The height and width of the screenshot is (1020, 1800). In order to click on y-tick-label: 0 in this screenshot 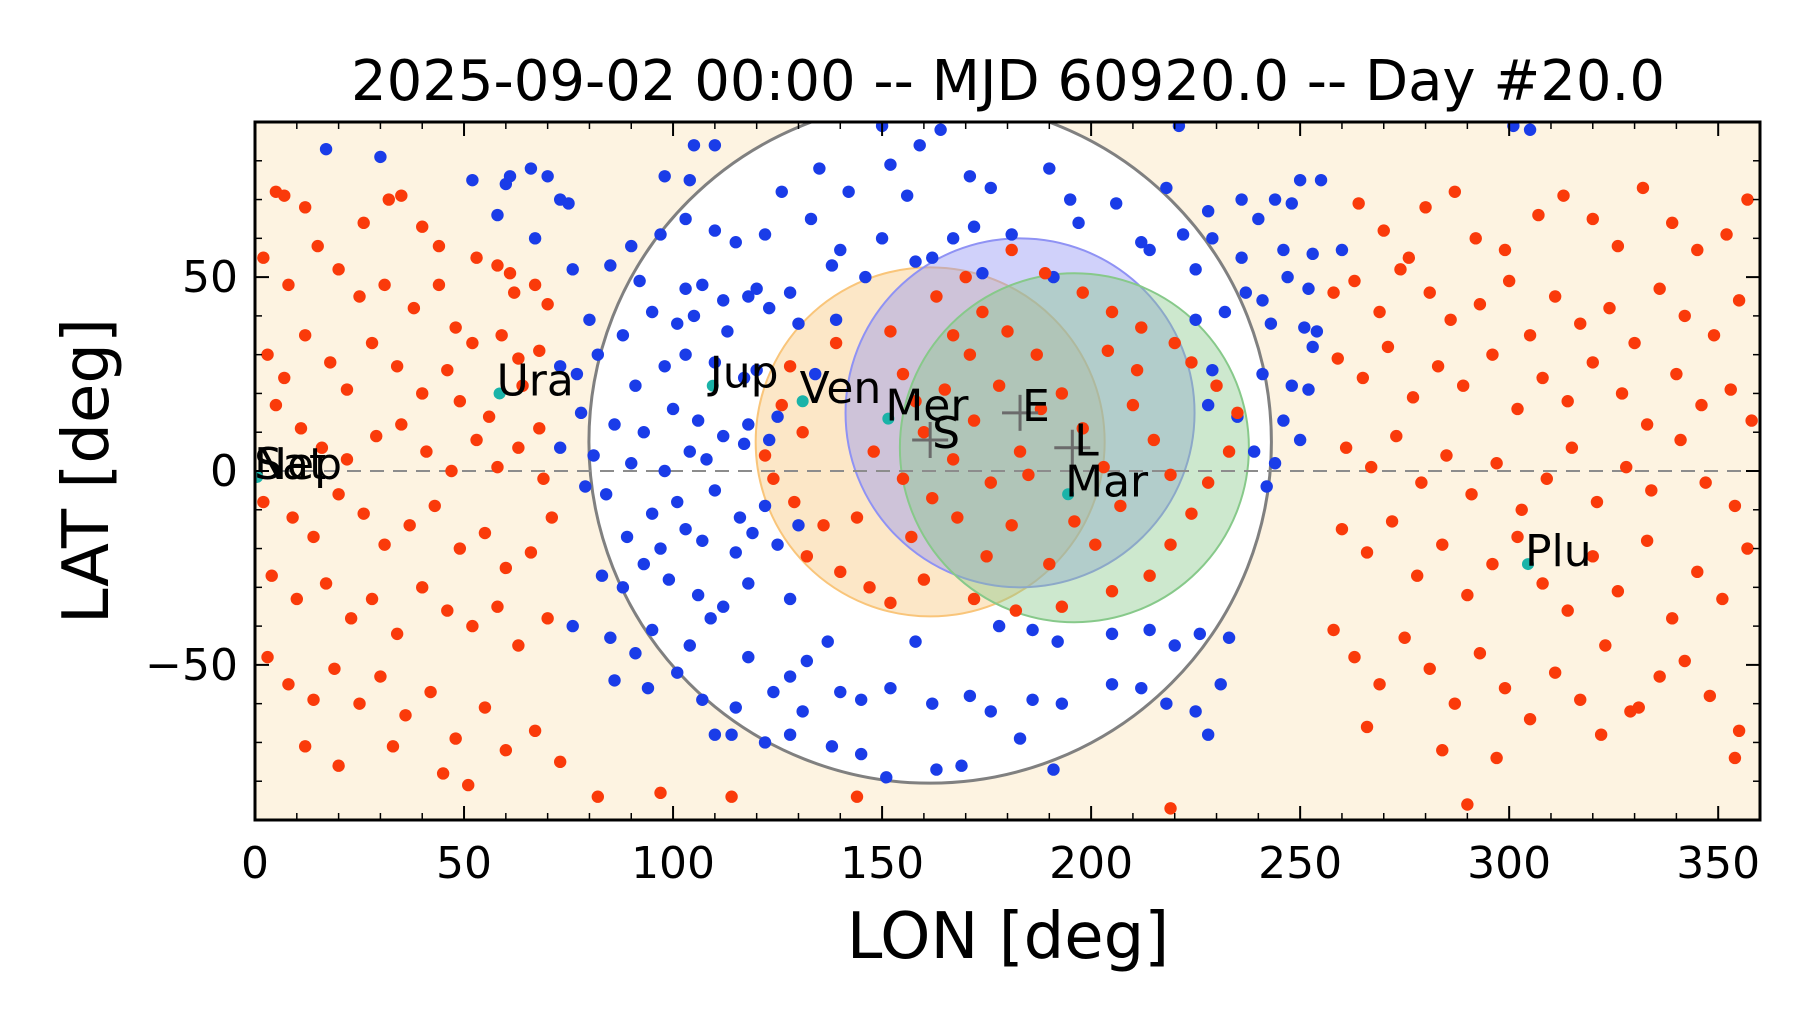, I will do `click(224, 471)`.